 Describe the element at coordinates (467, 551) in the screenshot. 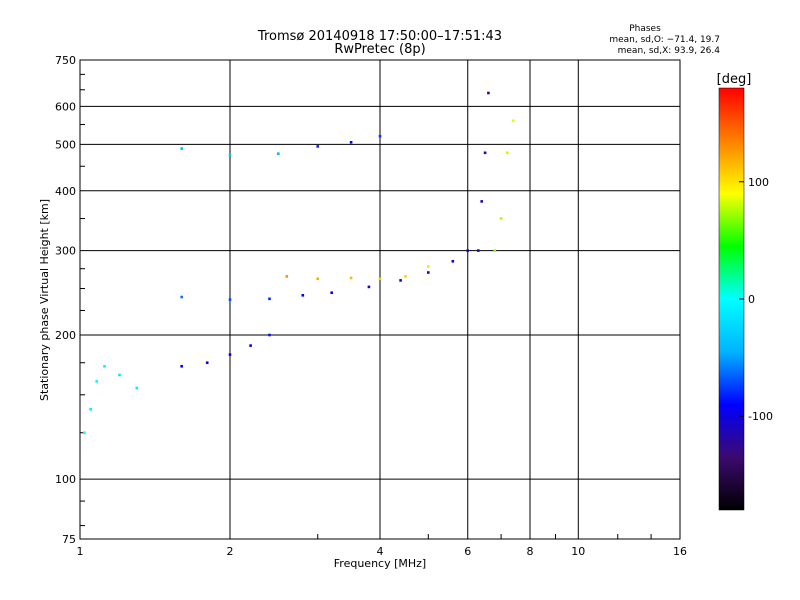

I see `x-tick-label: 6` at that location.